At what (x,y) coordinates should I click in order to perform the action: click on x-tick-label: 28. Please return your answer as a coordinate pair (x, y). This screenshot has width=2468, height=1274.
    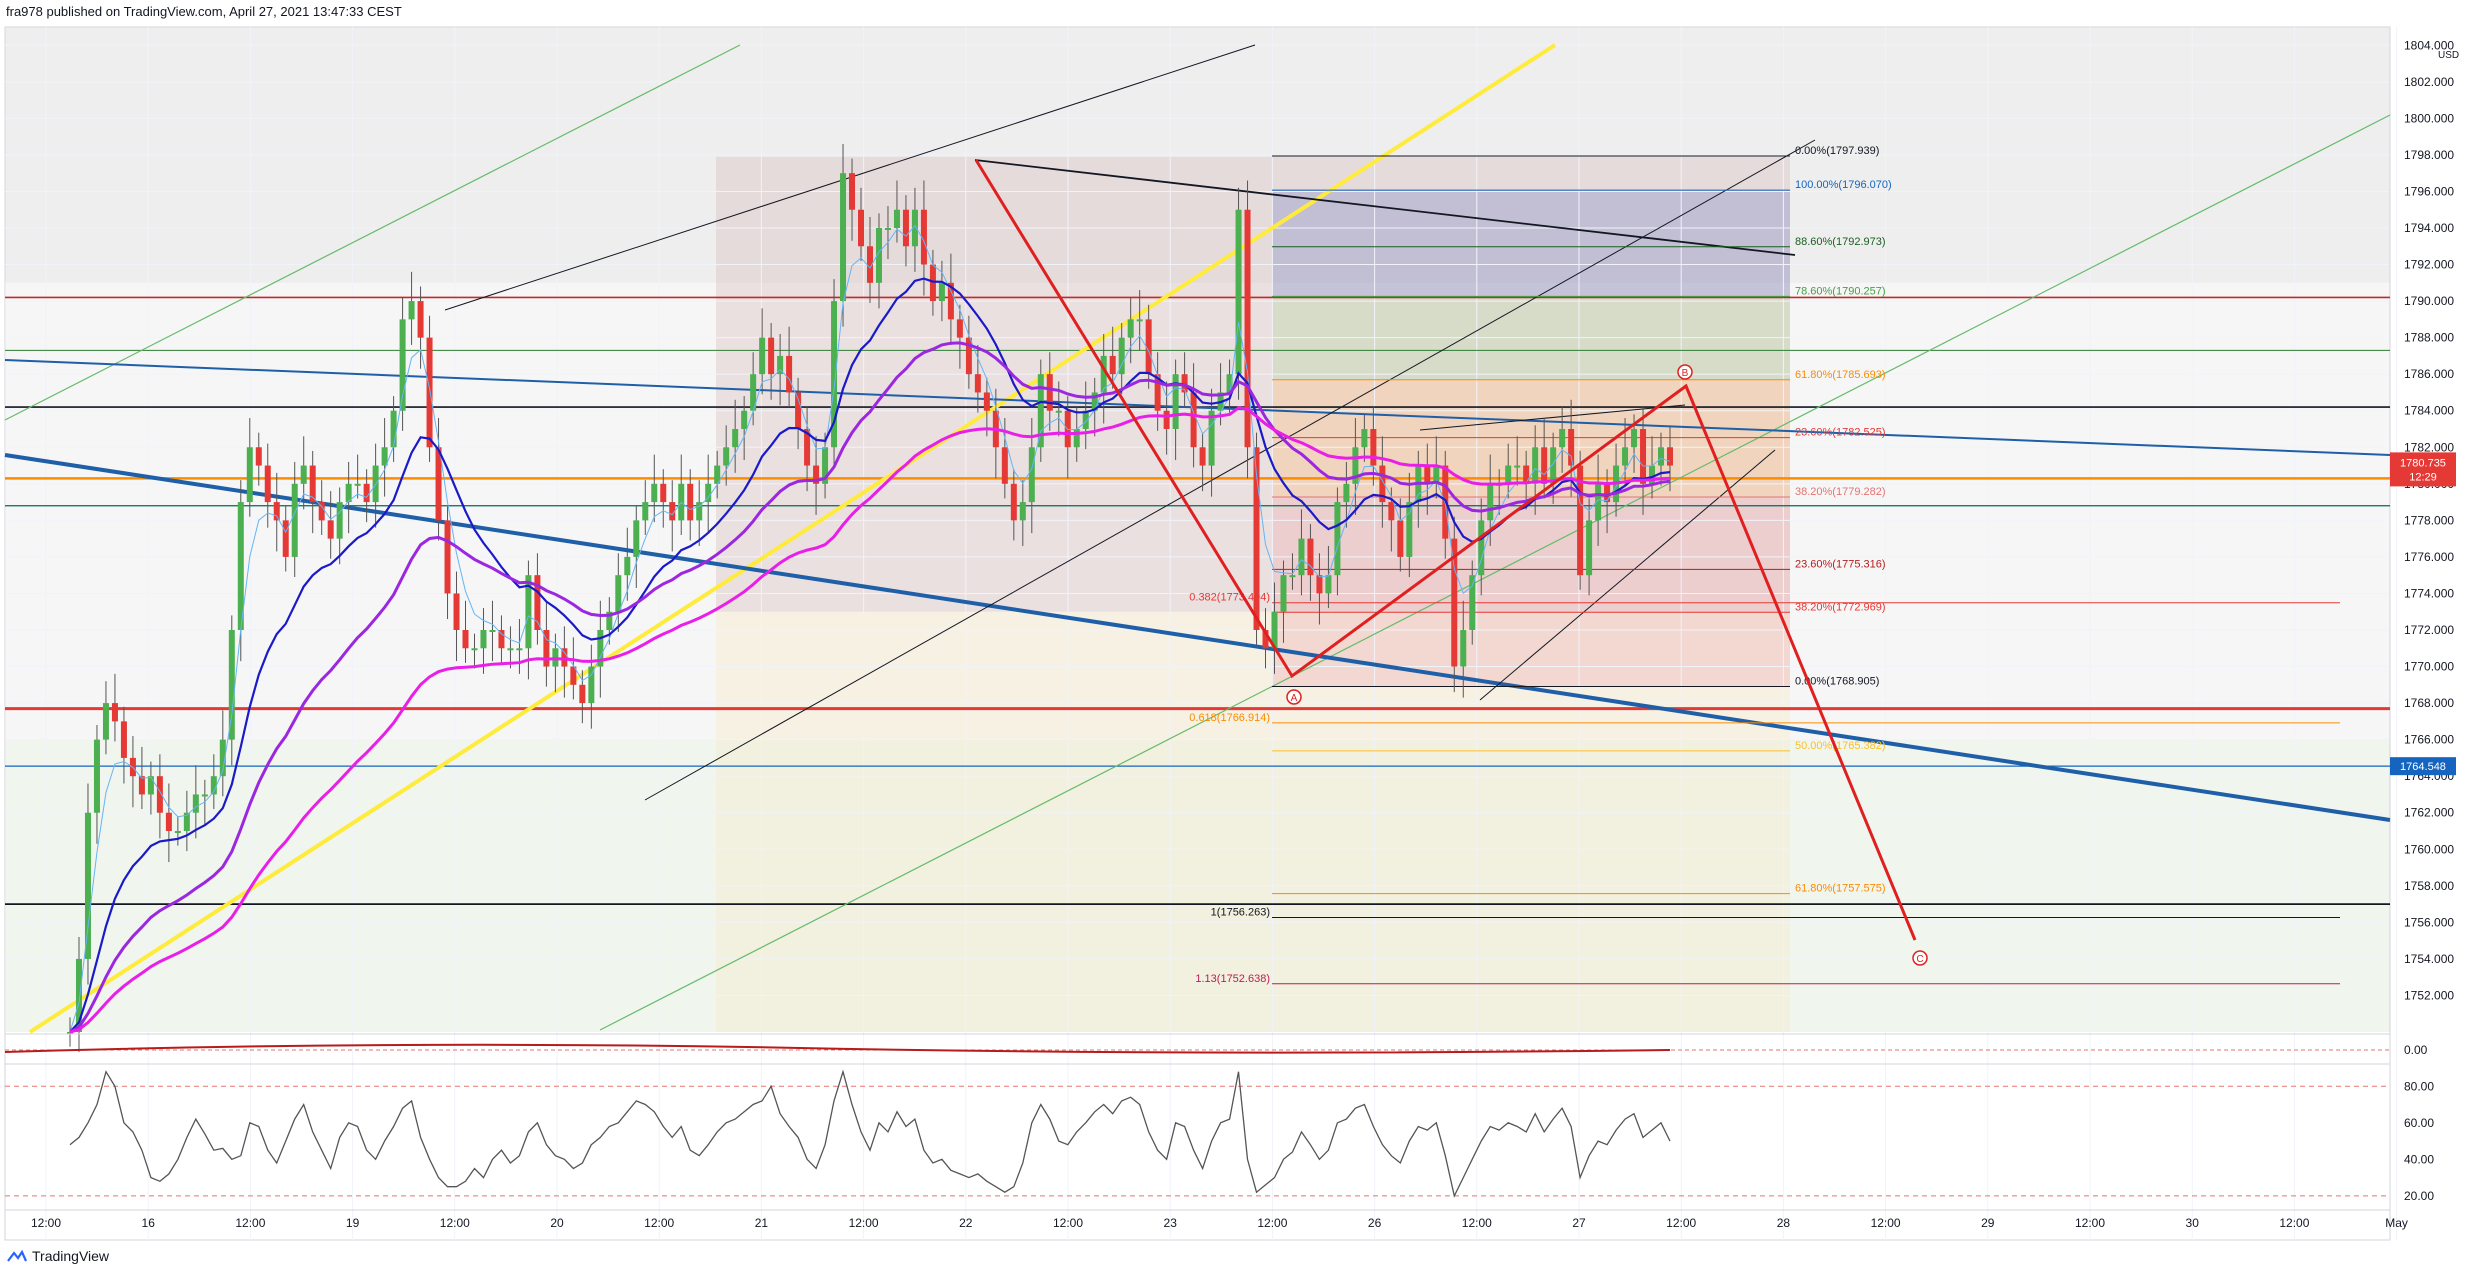
    Looking at the image, I should click on (1784, 1223).